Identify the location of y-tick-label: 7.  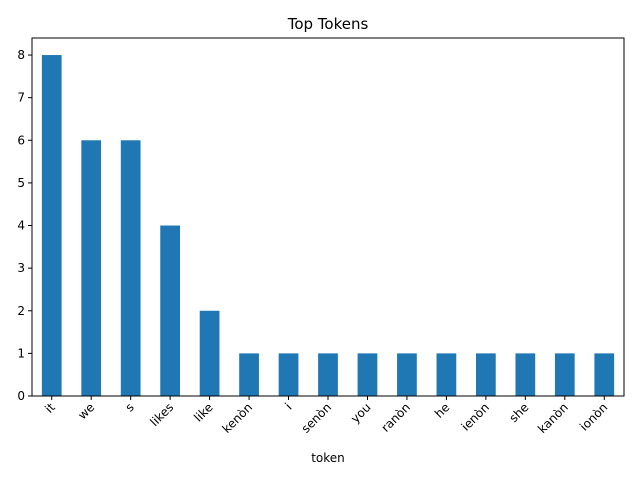
(21, 98).